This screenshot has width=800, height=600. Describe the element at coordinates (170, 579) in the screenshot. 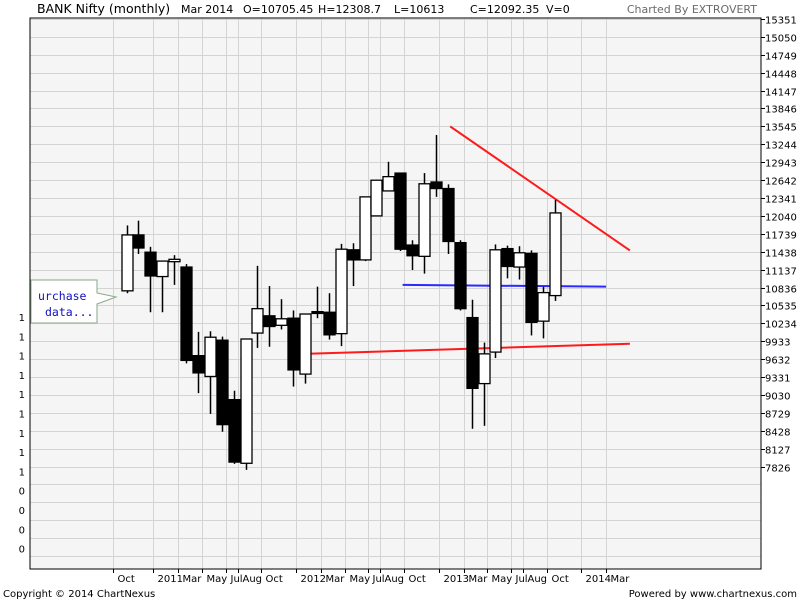

I see `x-tick-label: 2011` at that location.